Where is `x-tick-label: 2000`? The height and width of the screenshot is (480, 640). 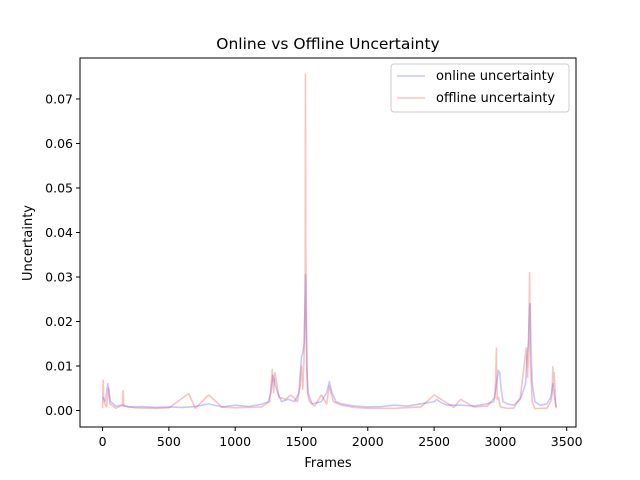 x-tick-label: 2000 is located at coordinates (368, 441).